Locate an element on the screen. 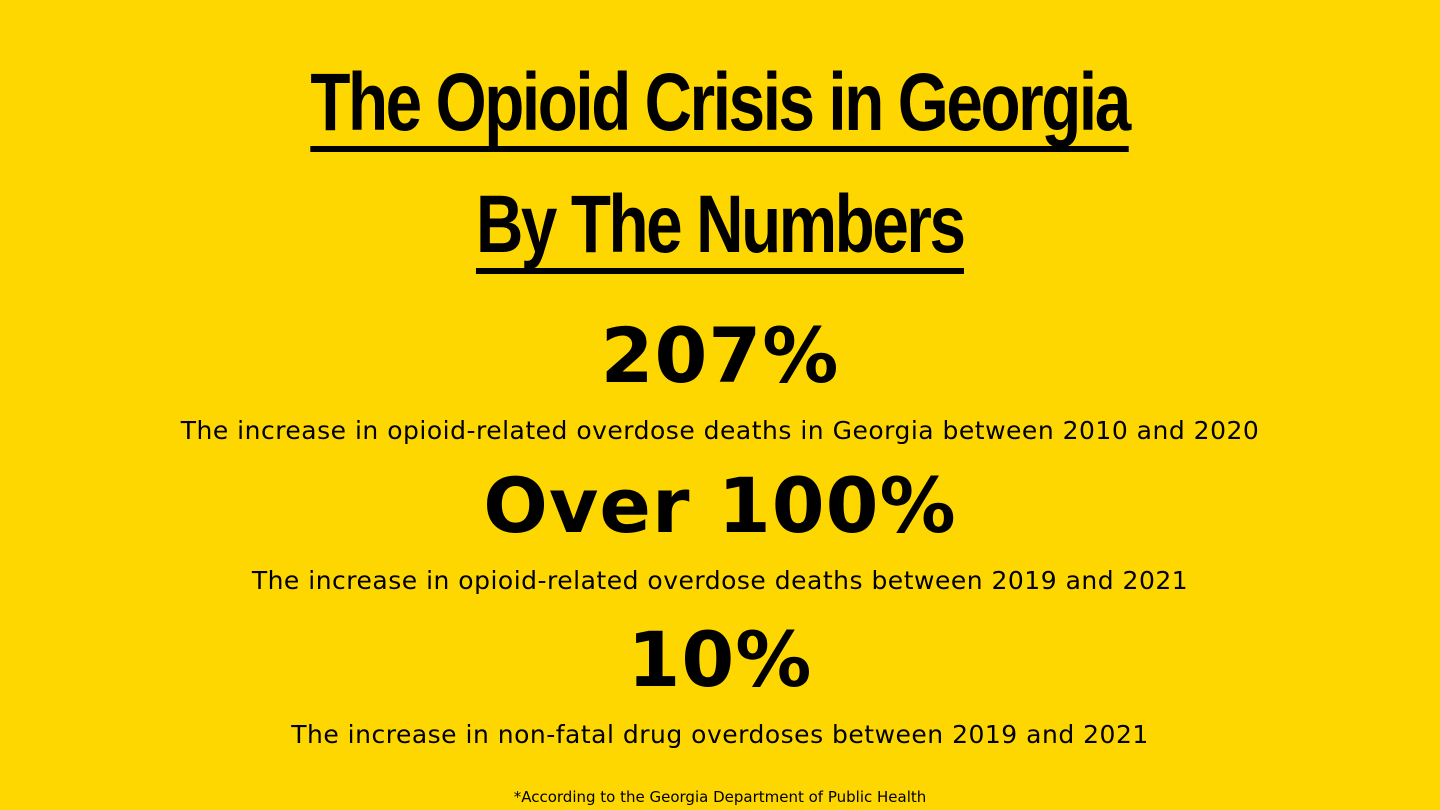  title-line-1: The Opioid Crisis in Georgia is located at coordinates (720, 107).